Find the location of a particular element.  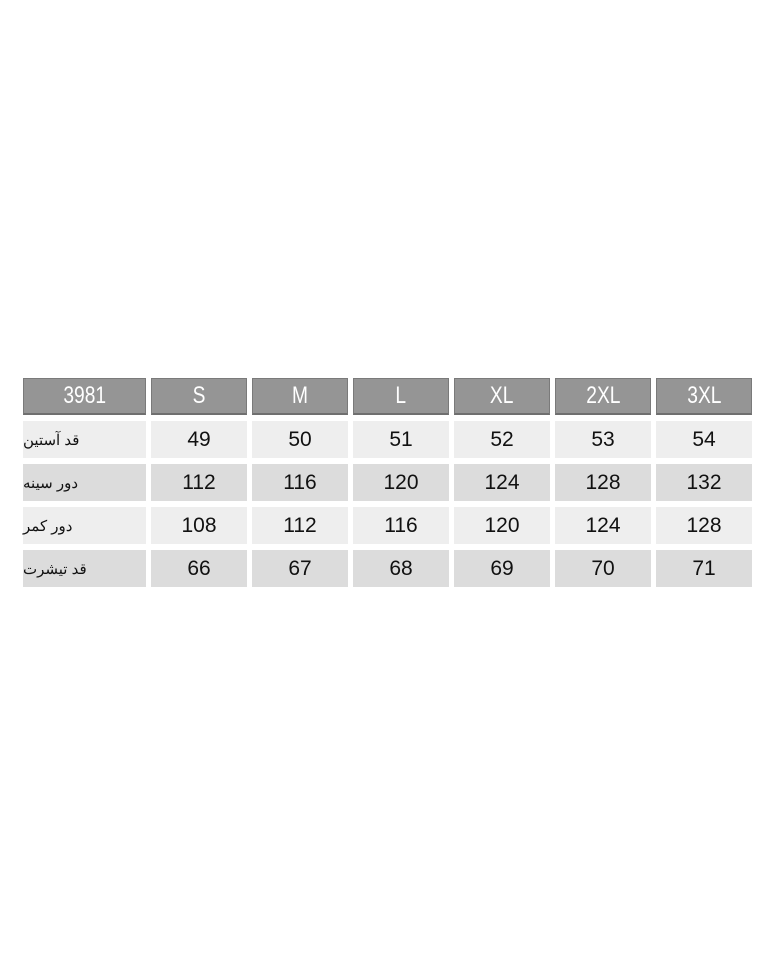

size-header-3xl: 3XL is located at coordinates (704, 396).